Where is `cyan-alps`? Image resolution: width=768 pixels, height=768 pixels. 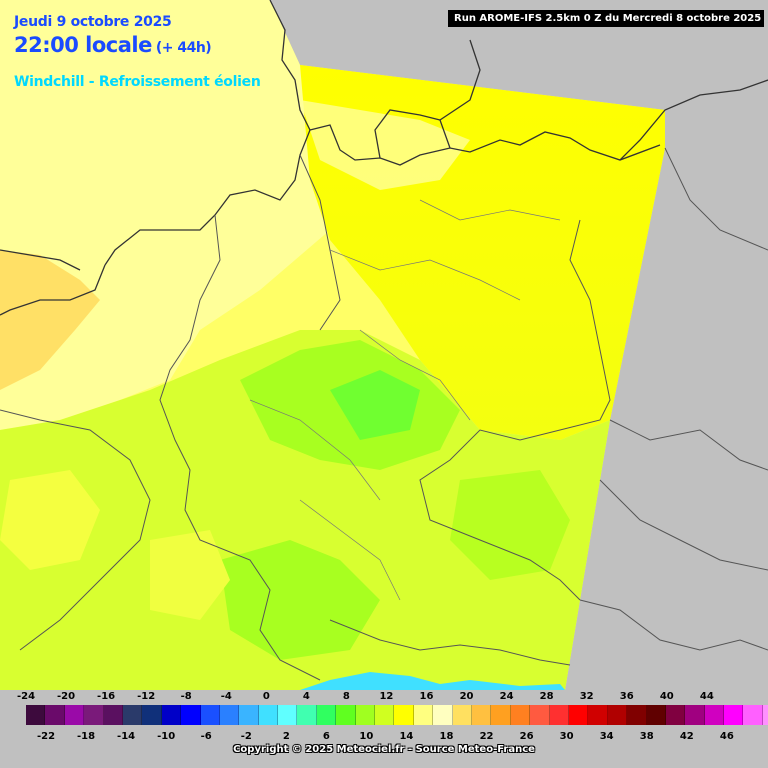
cyan-alps is located at coordinates (432, 681).